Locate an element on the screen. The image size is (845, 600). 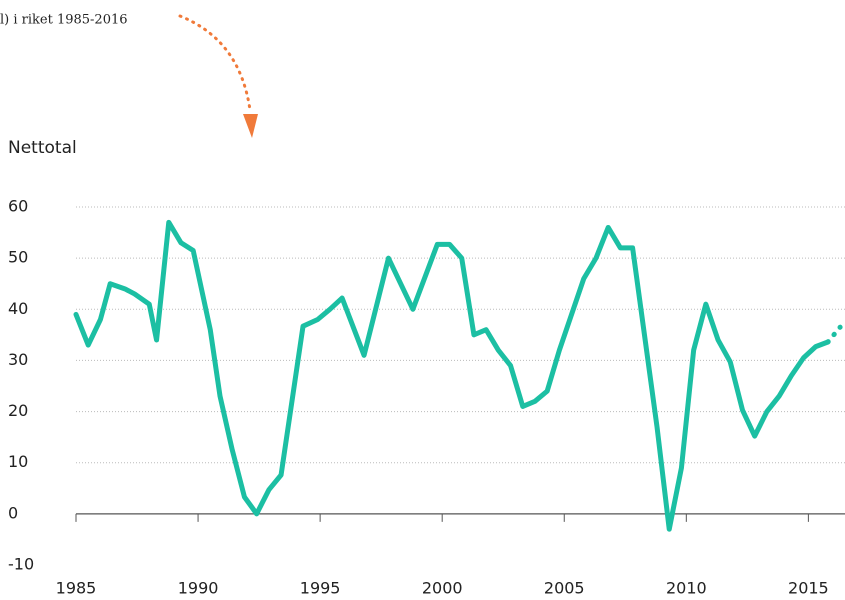
y-tick-label: 50 is located at coordinates (18, 257).